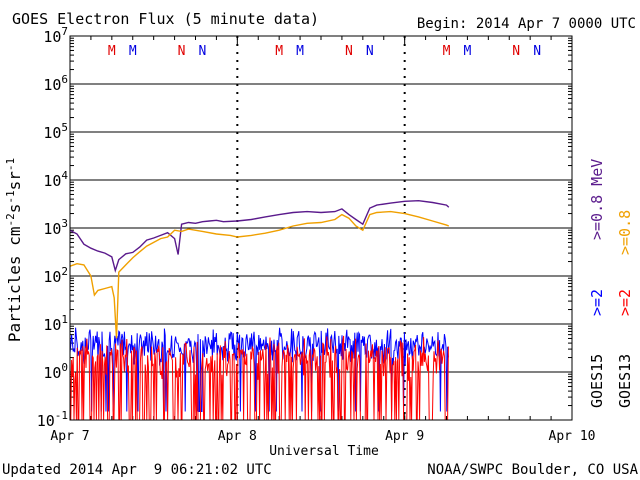  What do you see at coordinates (237, 436) in the screenshot?
I see `x-tick-label: Apr 8` at bounding box center [237, 436].